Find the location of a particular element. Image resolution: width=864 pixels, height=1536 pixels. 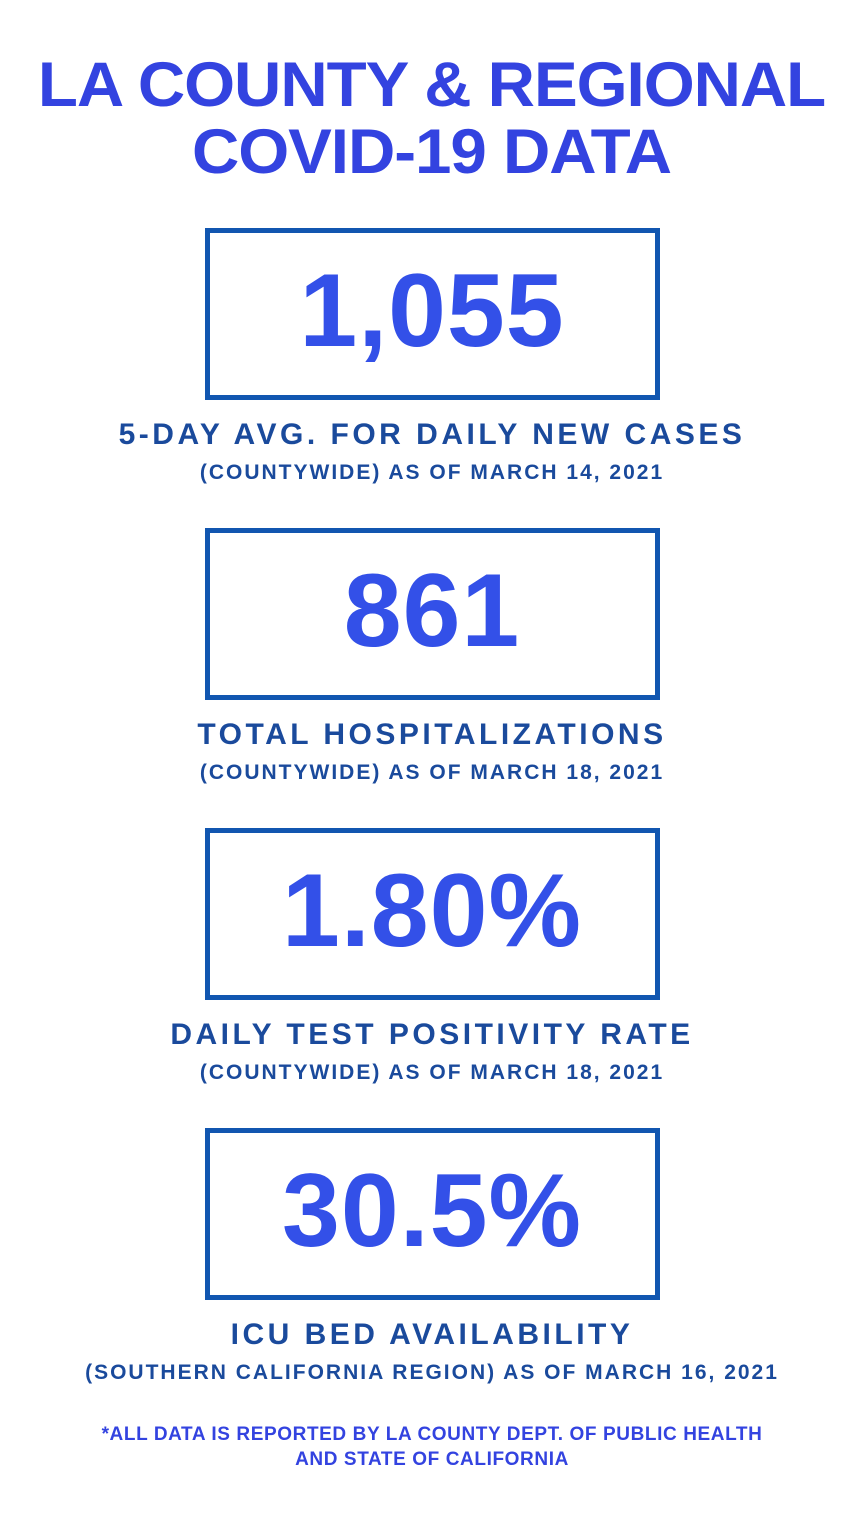

stat-value: 861 is located at coordinates (432, 610).